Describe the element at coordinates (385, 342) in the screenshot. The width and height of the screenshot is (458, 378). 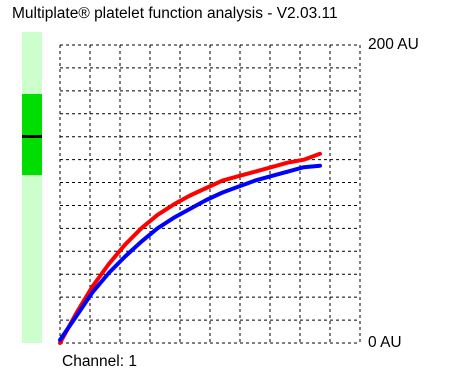
I see `y-tick-label-bottom: 0 AU` at that location.